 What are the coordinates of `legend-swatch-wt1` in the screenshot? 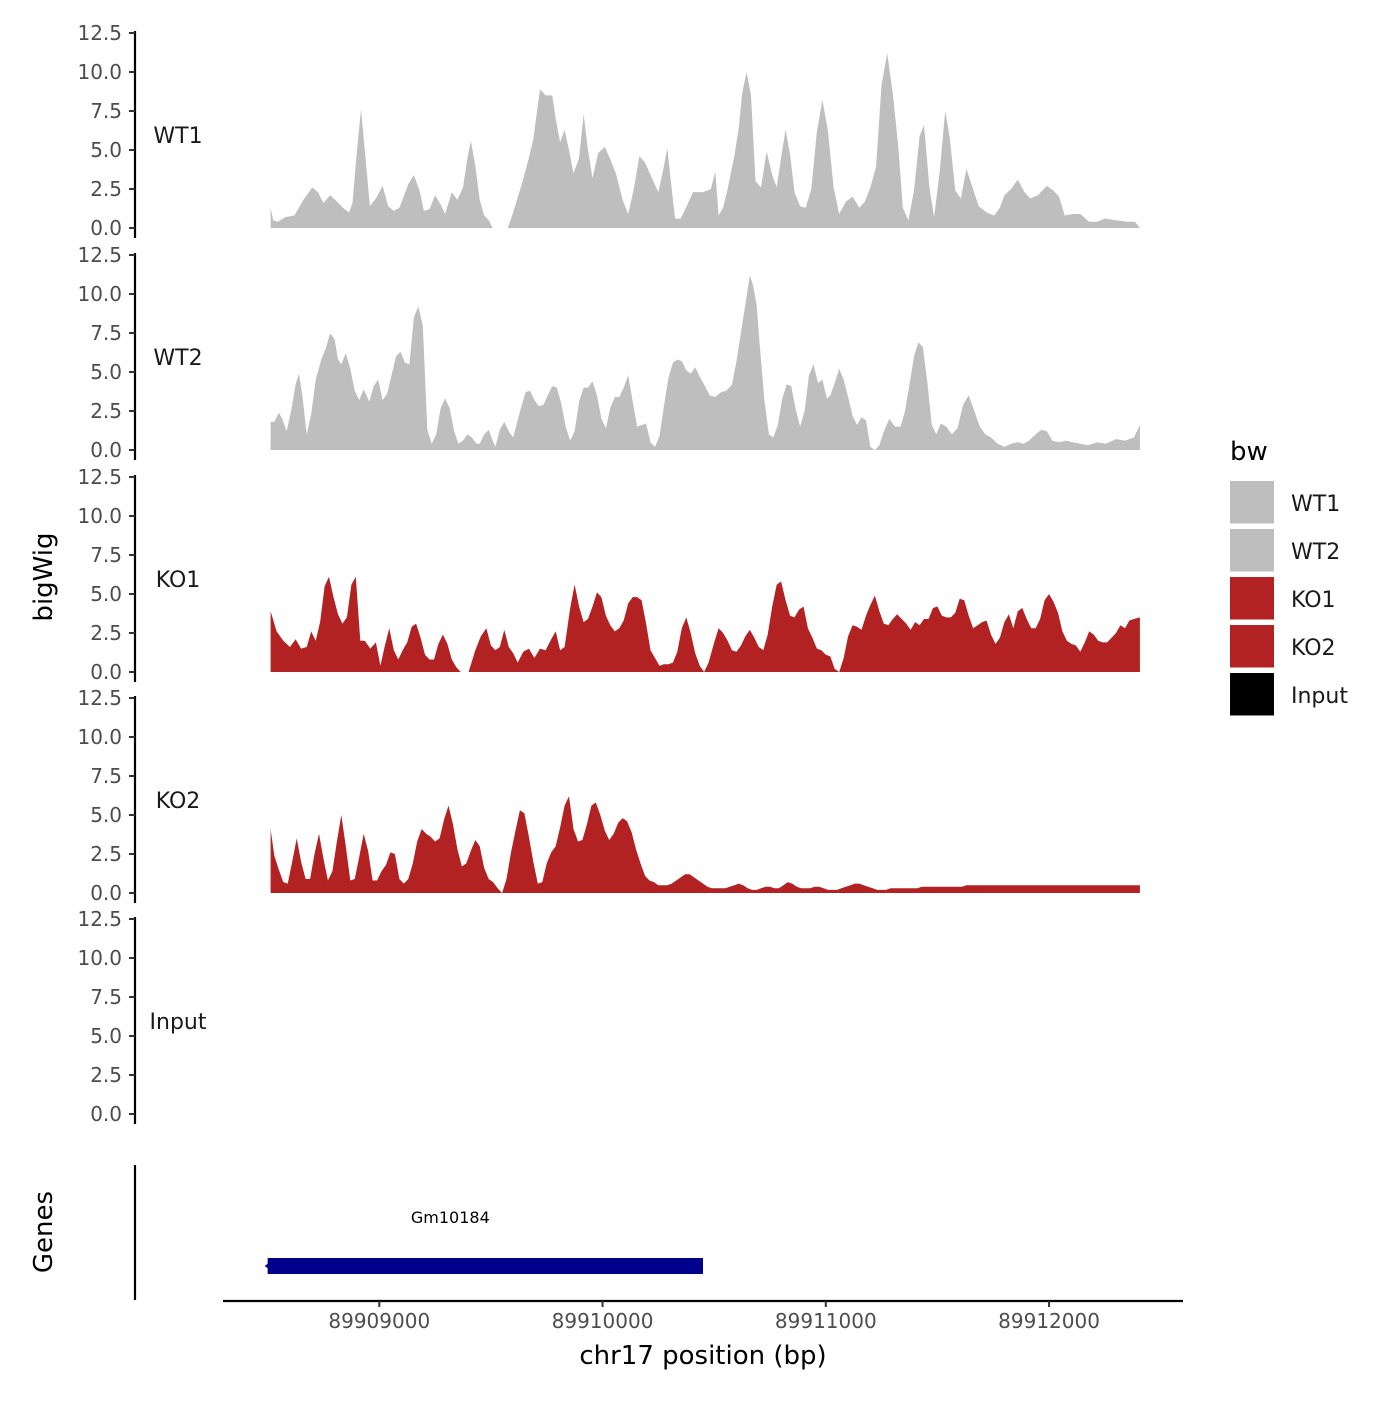 It's located at (1252, 503).